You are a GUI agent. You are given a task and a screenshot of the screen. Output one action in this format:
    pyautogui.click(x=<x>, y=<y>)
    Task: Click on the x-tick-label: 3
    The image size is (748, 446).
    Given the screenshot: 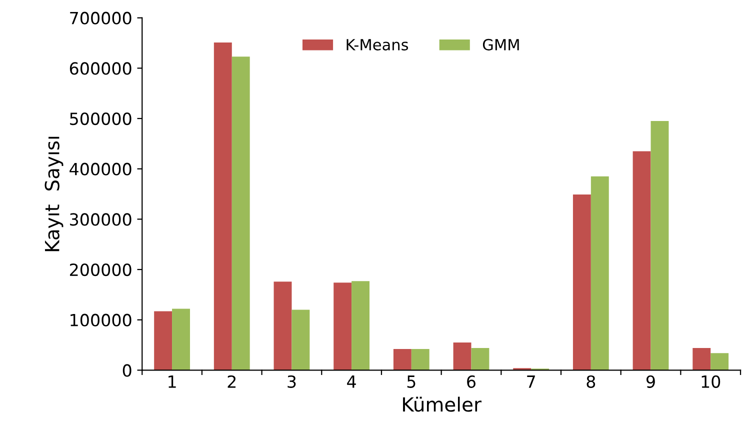 What is the action you would take?
    pyautogui.click(x=292, y=381)
    